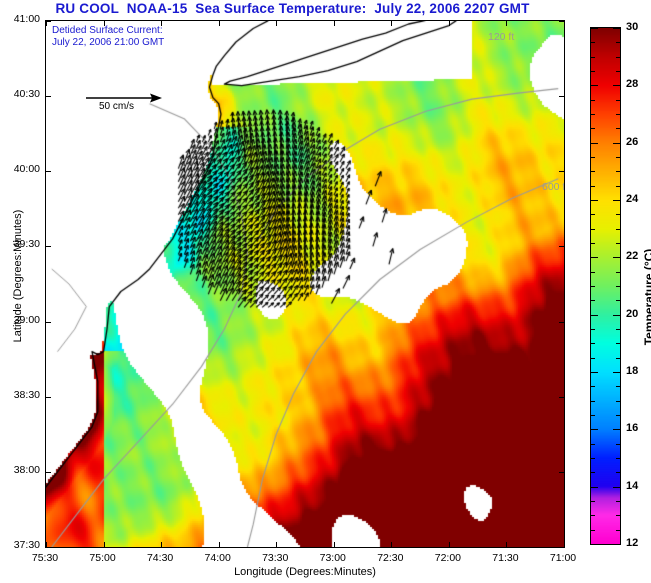  What do you see at coordinates (108, 42) in the screenshot?
I see `current-annotation-line2: July 22, 2006 21:00 GMT` at bounding box center [108, 42].